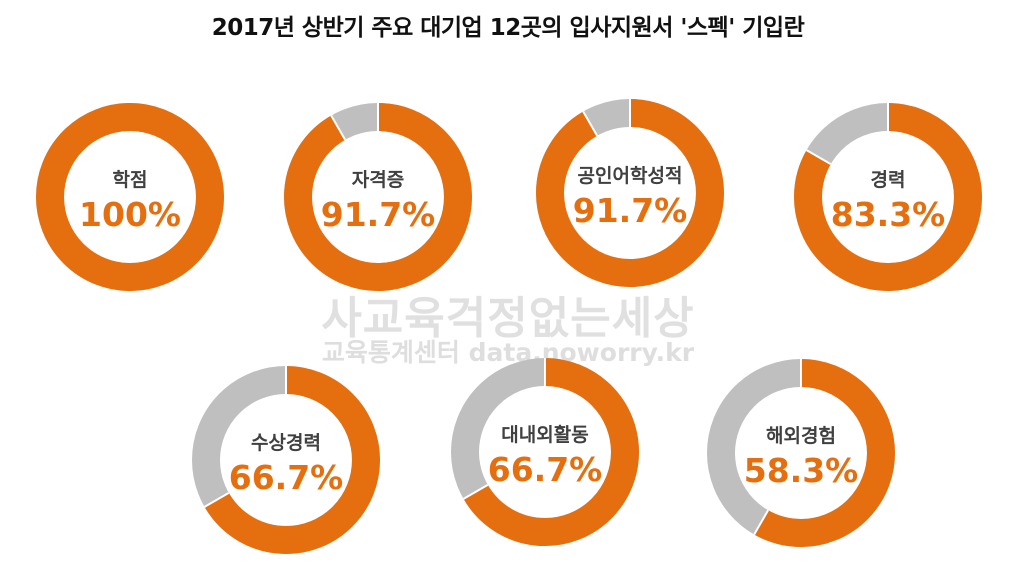 The width and height of the screenshot is (1016, 564). What do you see at coordinates (801, 470) in the screenshot?
I see `donut-percentage: 58.3%` at bounding box center [801, 470].